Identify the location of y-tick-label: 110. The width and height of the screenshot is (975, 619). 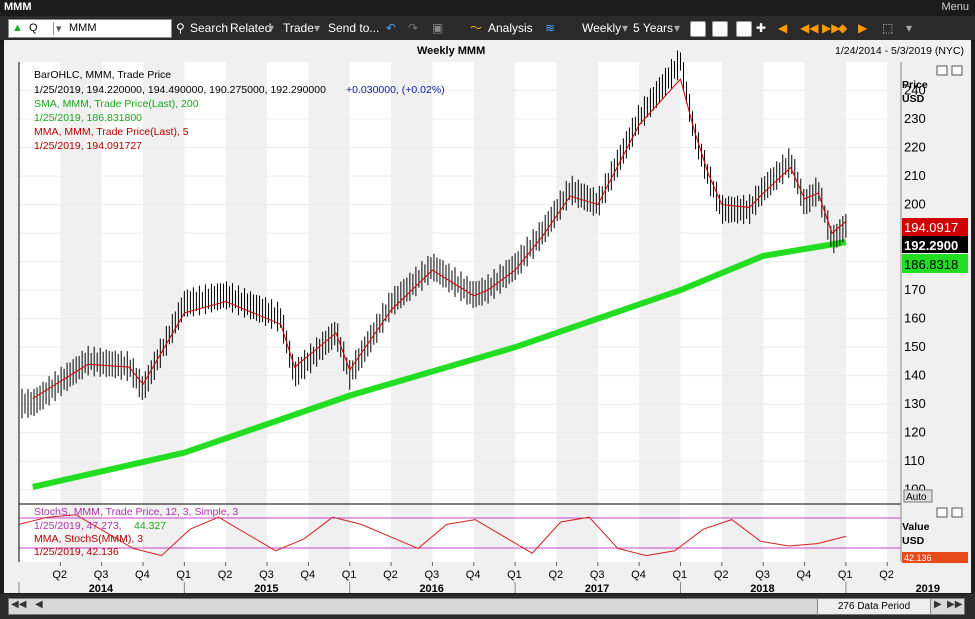
(914, 460).